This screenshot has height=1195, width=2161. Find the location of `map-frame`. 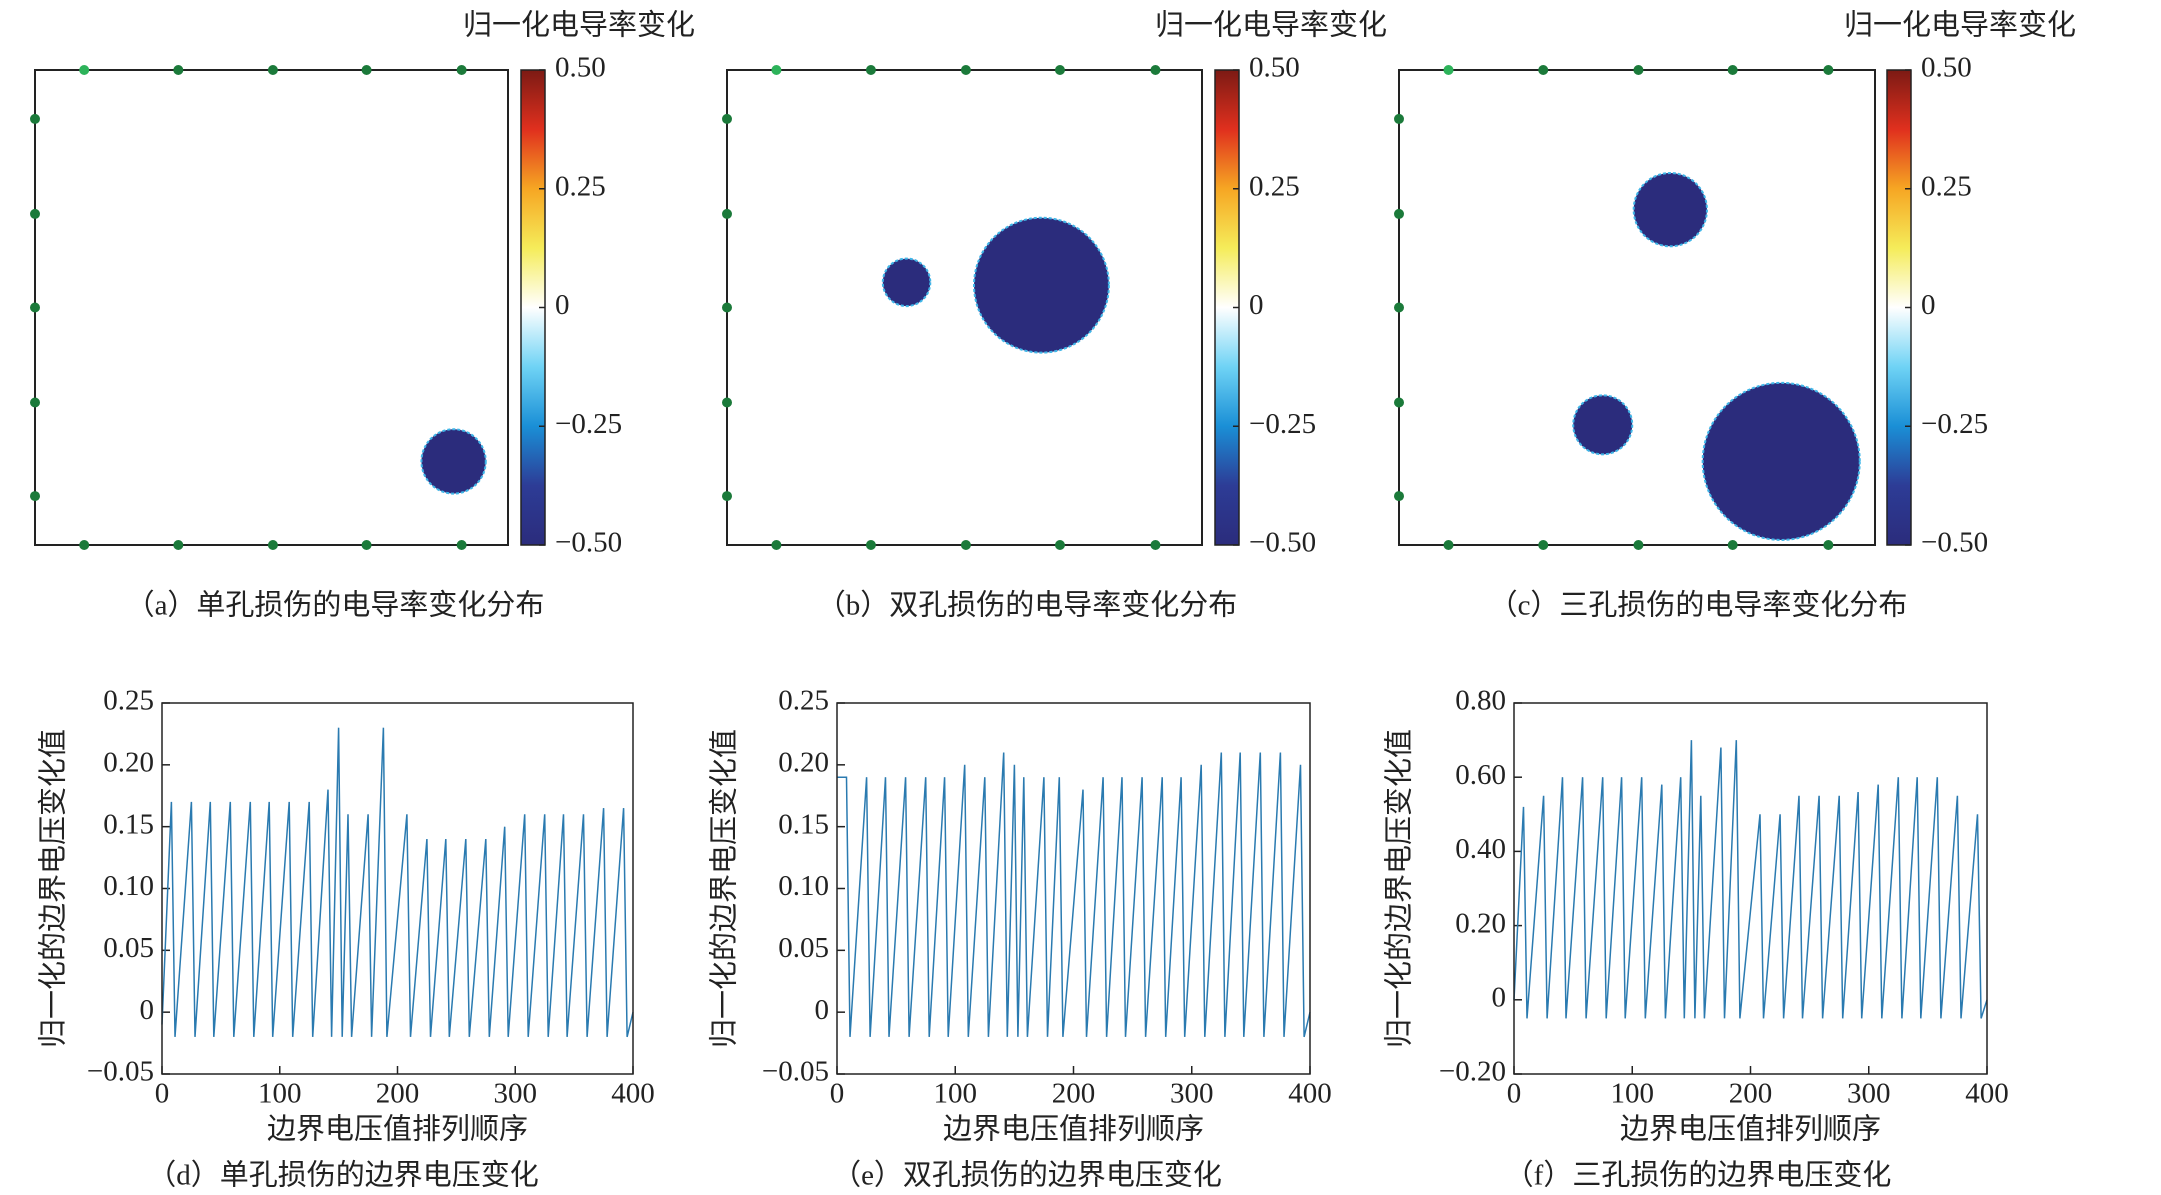

map-frame is located at coordinates (964, 307).